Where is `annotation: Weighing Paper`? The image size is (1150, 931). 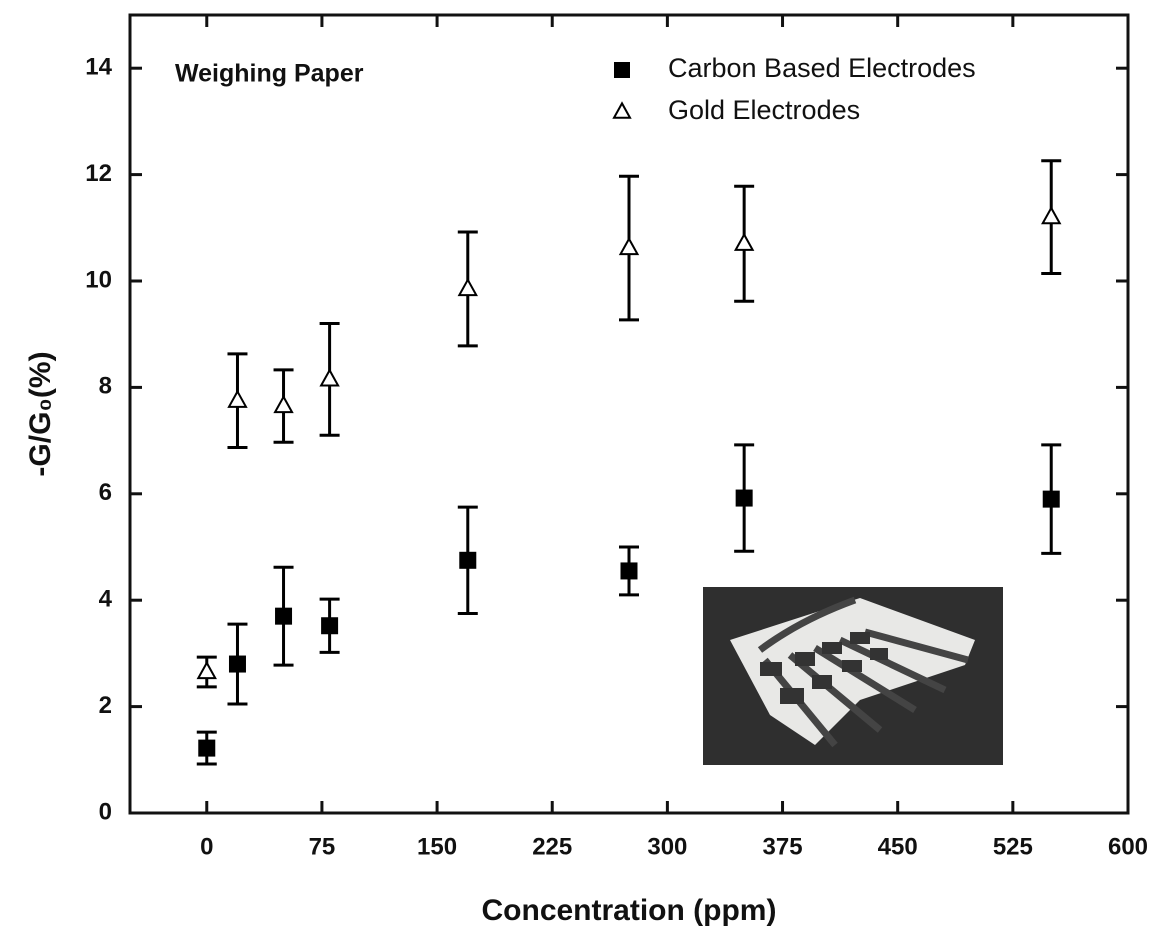 annotation: Weighing Paper is located at coordinates (269, 74).